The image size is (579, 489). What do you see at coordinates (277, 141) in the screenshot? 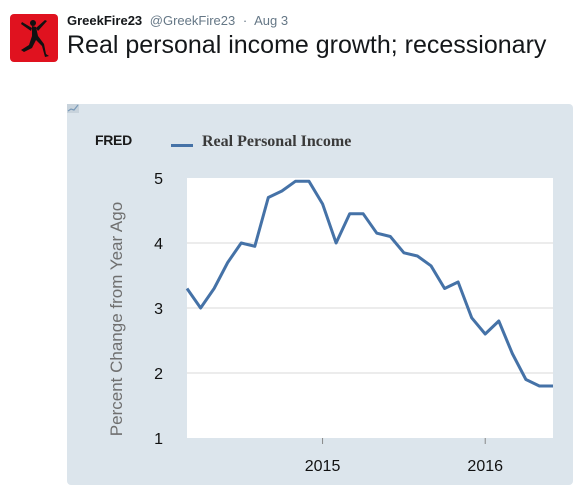
I see `legend-label: Real Personal Income` at bounding box center [277, 141].